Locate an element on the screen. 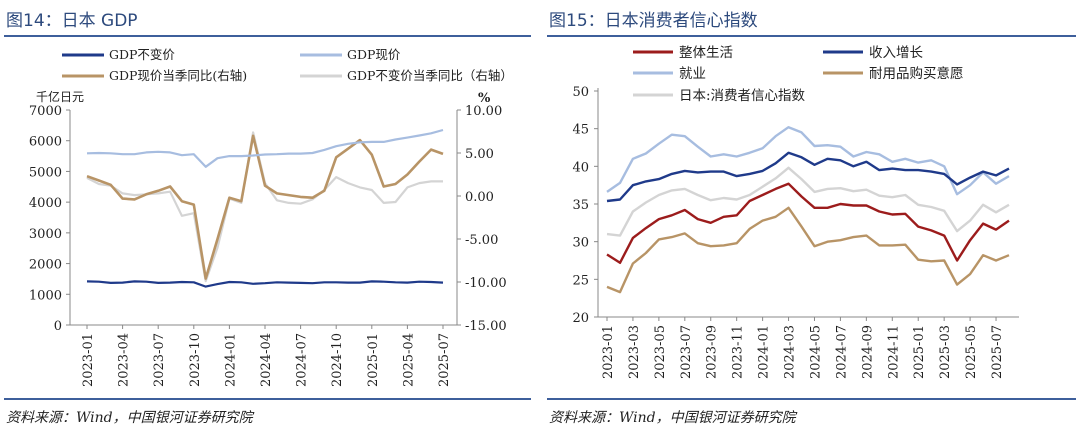 This screenshot has width=1080, height=446. right-y-tick-label: -15.00 is located at coordinates (486, 326).